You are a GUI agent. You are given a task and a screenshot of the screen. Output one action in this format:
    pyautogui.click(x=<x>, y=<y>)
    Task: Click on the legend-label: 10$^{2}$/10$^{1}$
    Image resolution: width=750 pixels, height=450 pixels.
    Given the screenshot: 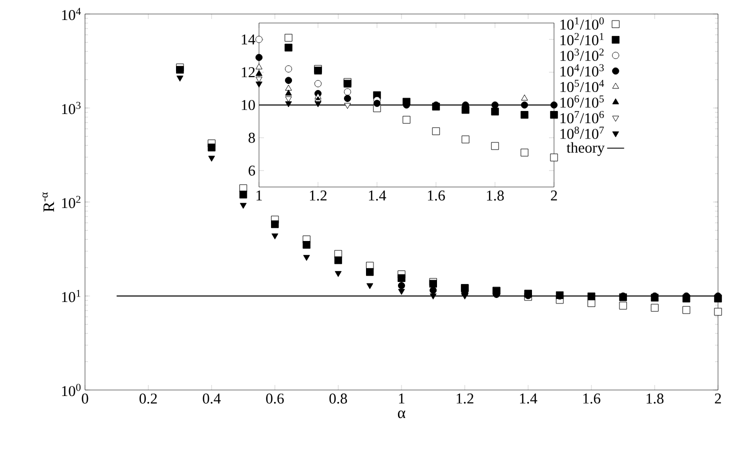 What is the action you would take?
    pyautogui.click(x=582, y=39)
    